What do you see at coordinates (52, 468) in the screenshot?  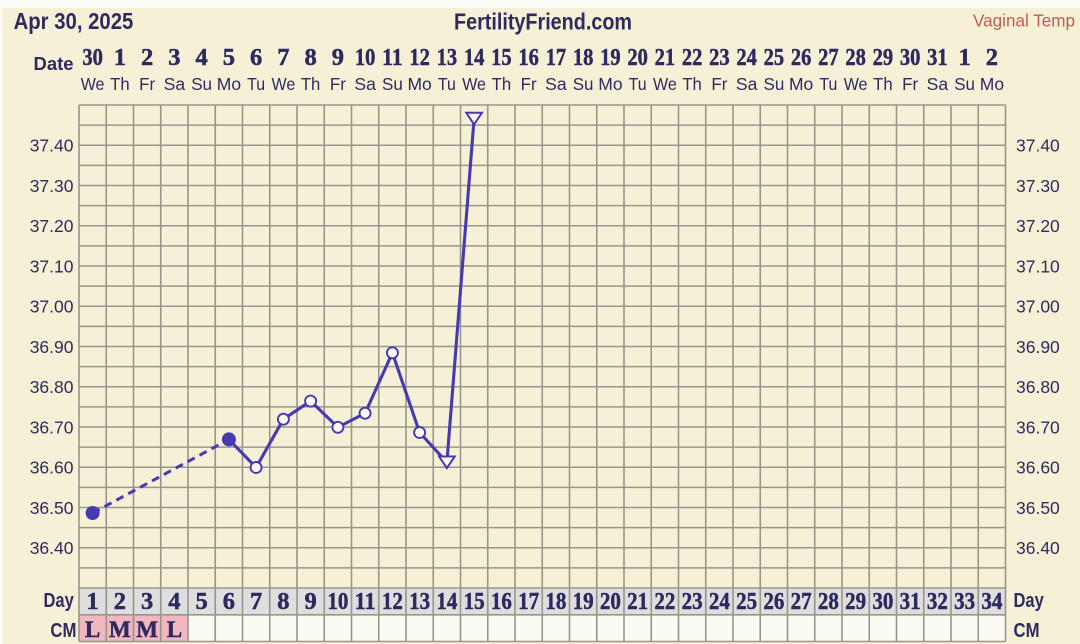 I see `svg-text: 36.60` at bounding box center [52, 468].